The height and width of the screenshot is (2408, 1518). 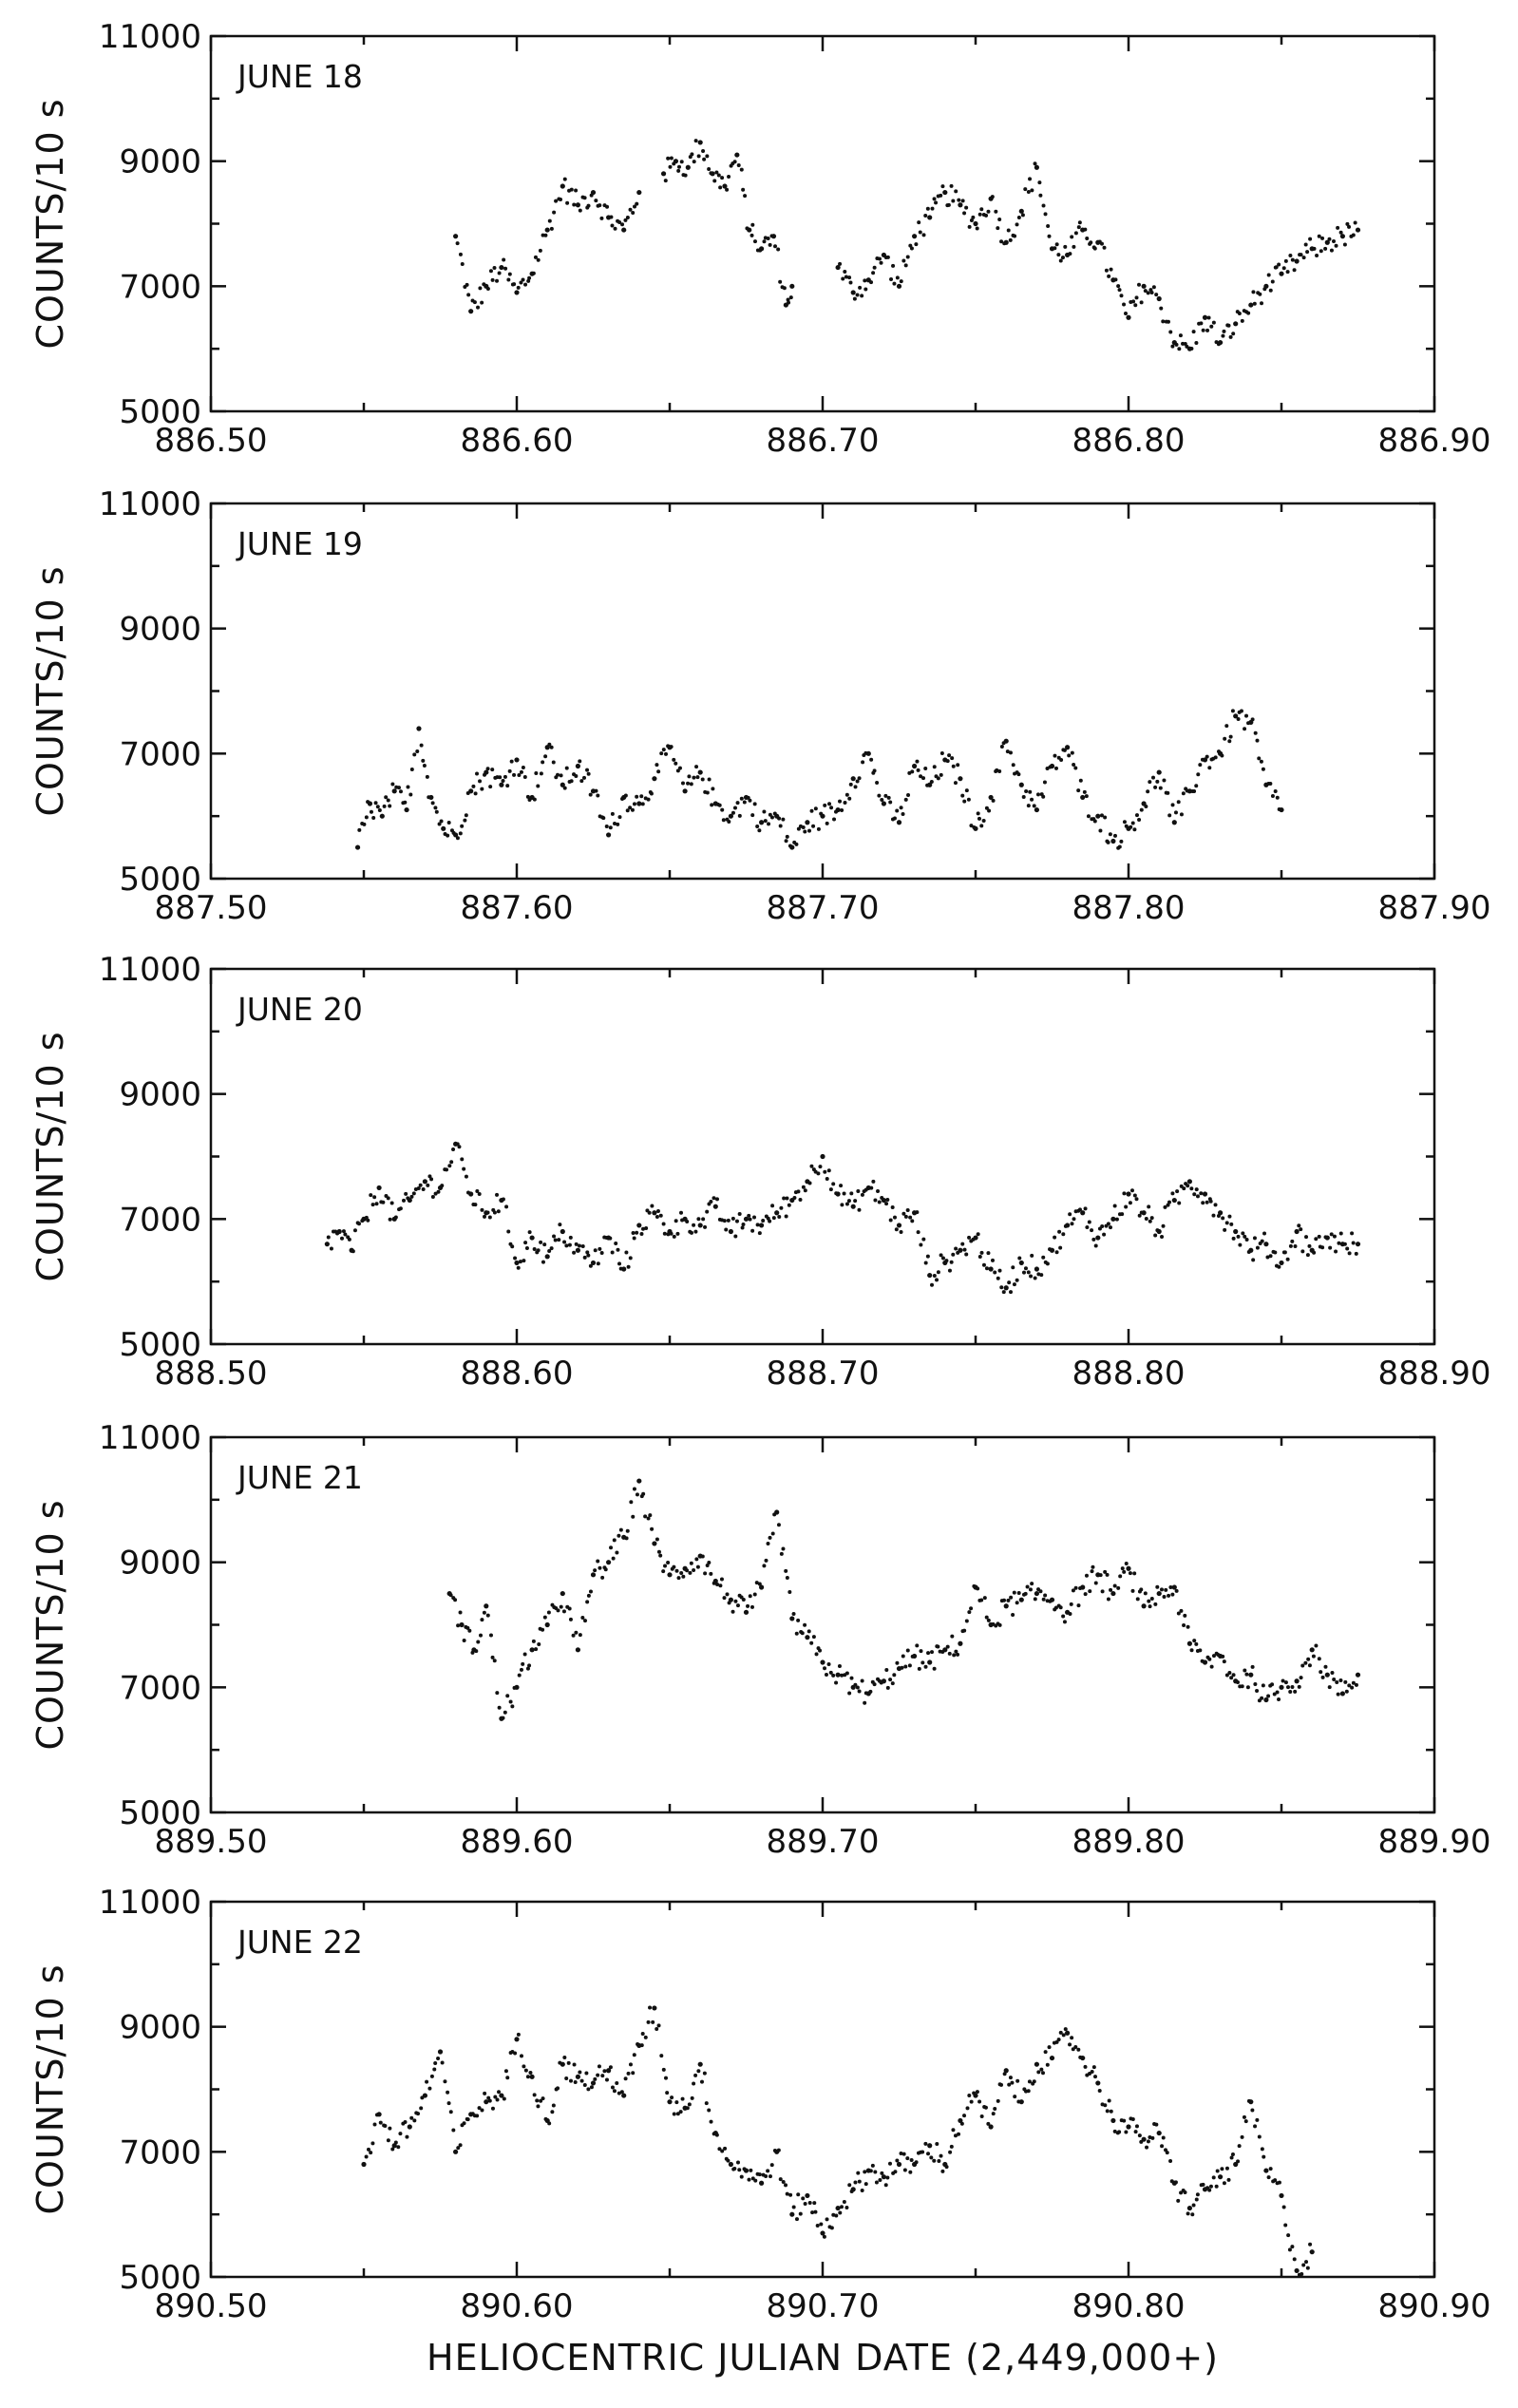 What do you see at coordinates (150, 504) in the screenshot?
I see `y-tick-label: 11000` at bounding box center [150, 504].